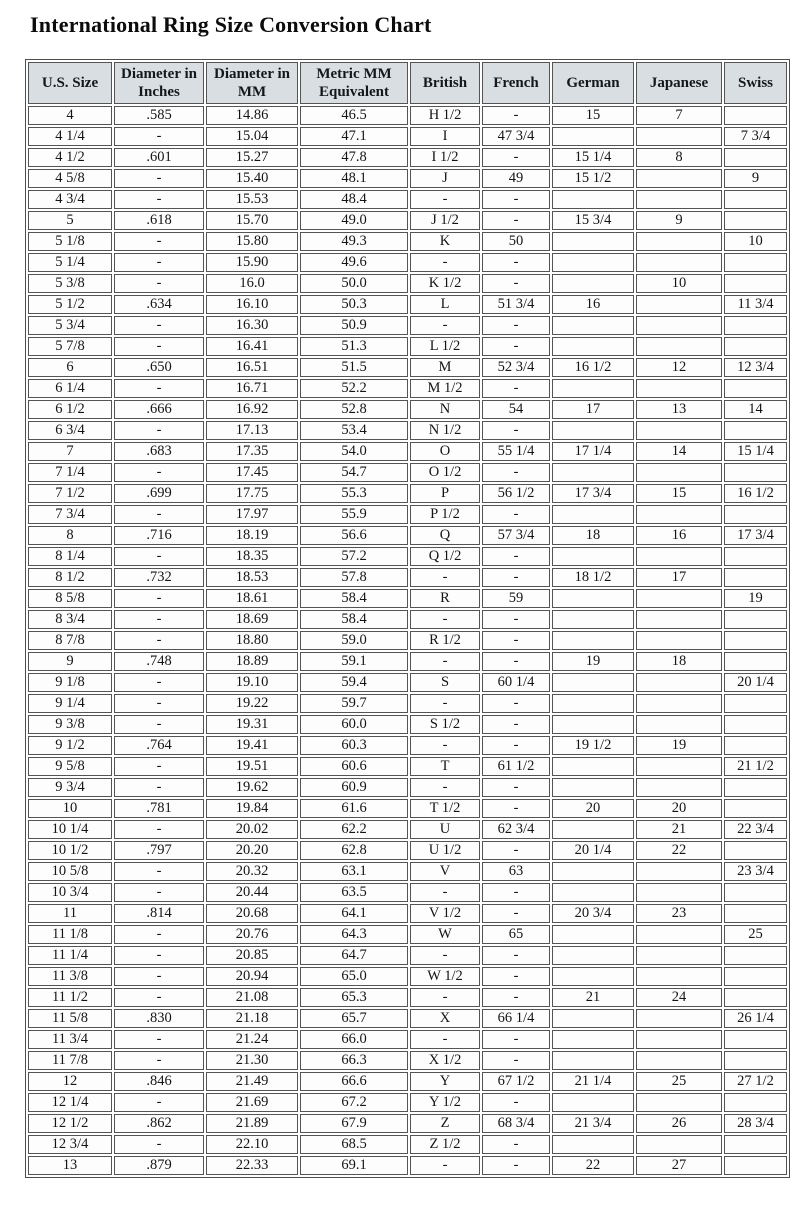 The height and width of the screenshot is (1213, 794). What do you see at coordinates (252, 325) in the screenshot?
I see `table-cell: 16.30` at bounding box center [252, 325].